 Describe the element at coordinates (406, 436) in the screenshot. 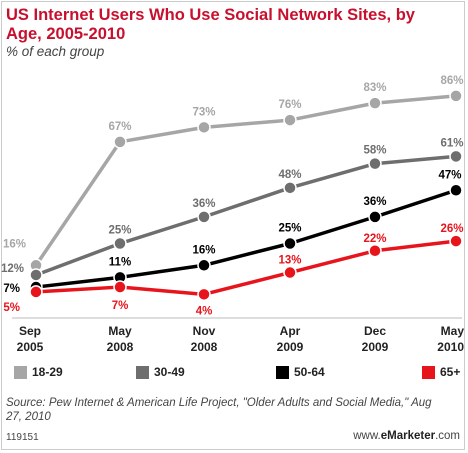

I see `brand-logo: www.eMarketer.com` at that location.